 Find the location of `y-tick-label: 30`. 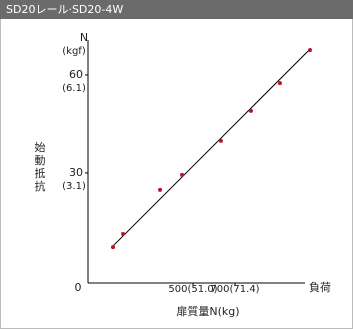

y-tick-label: 30 is located at coordinates (76, 172).